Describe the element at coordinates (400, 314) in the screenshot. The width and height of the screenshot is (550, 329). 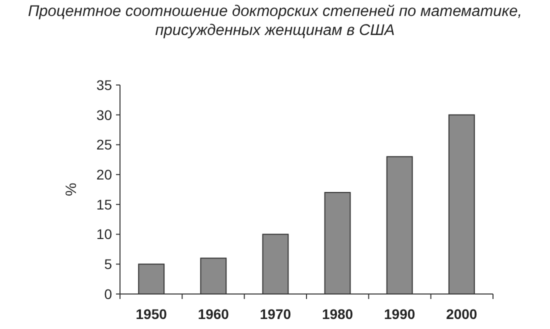
I see `x-tick-label: 1990` at that location.